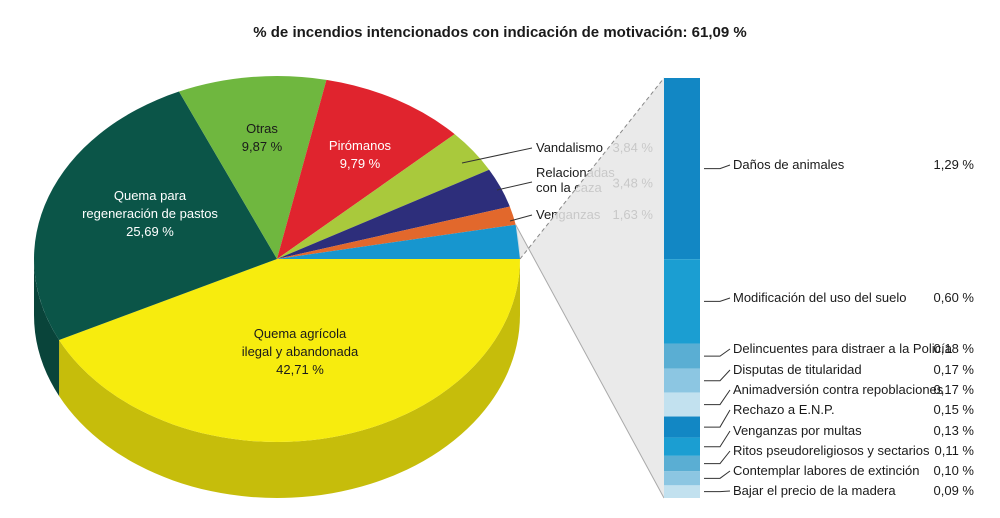  I want to click on slice-label-line: Quema agrícola, so click(300, 333).